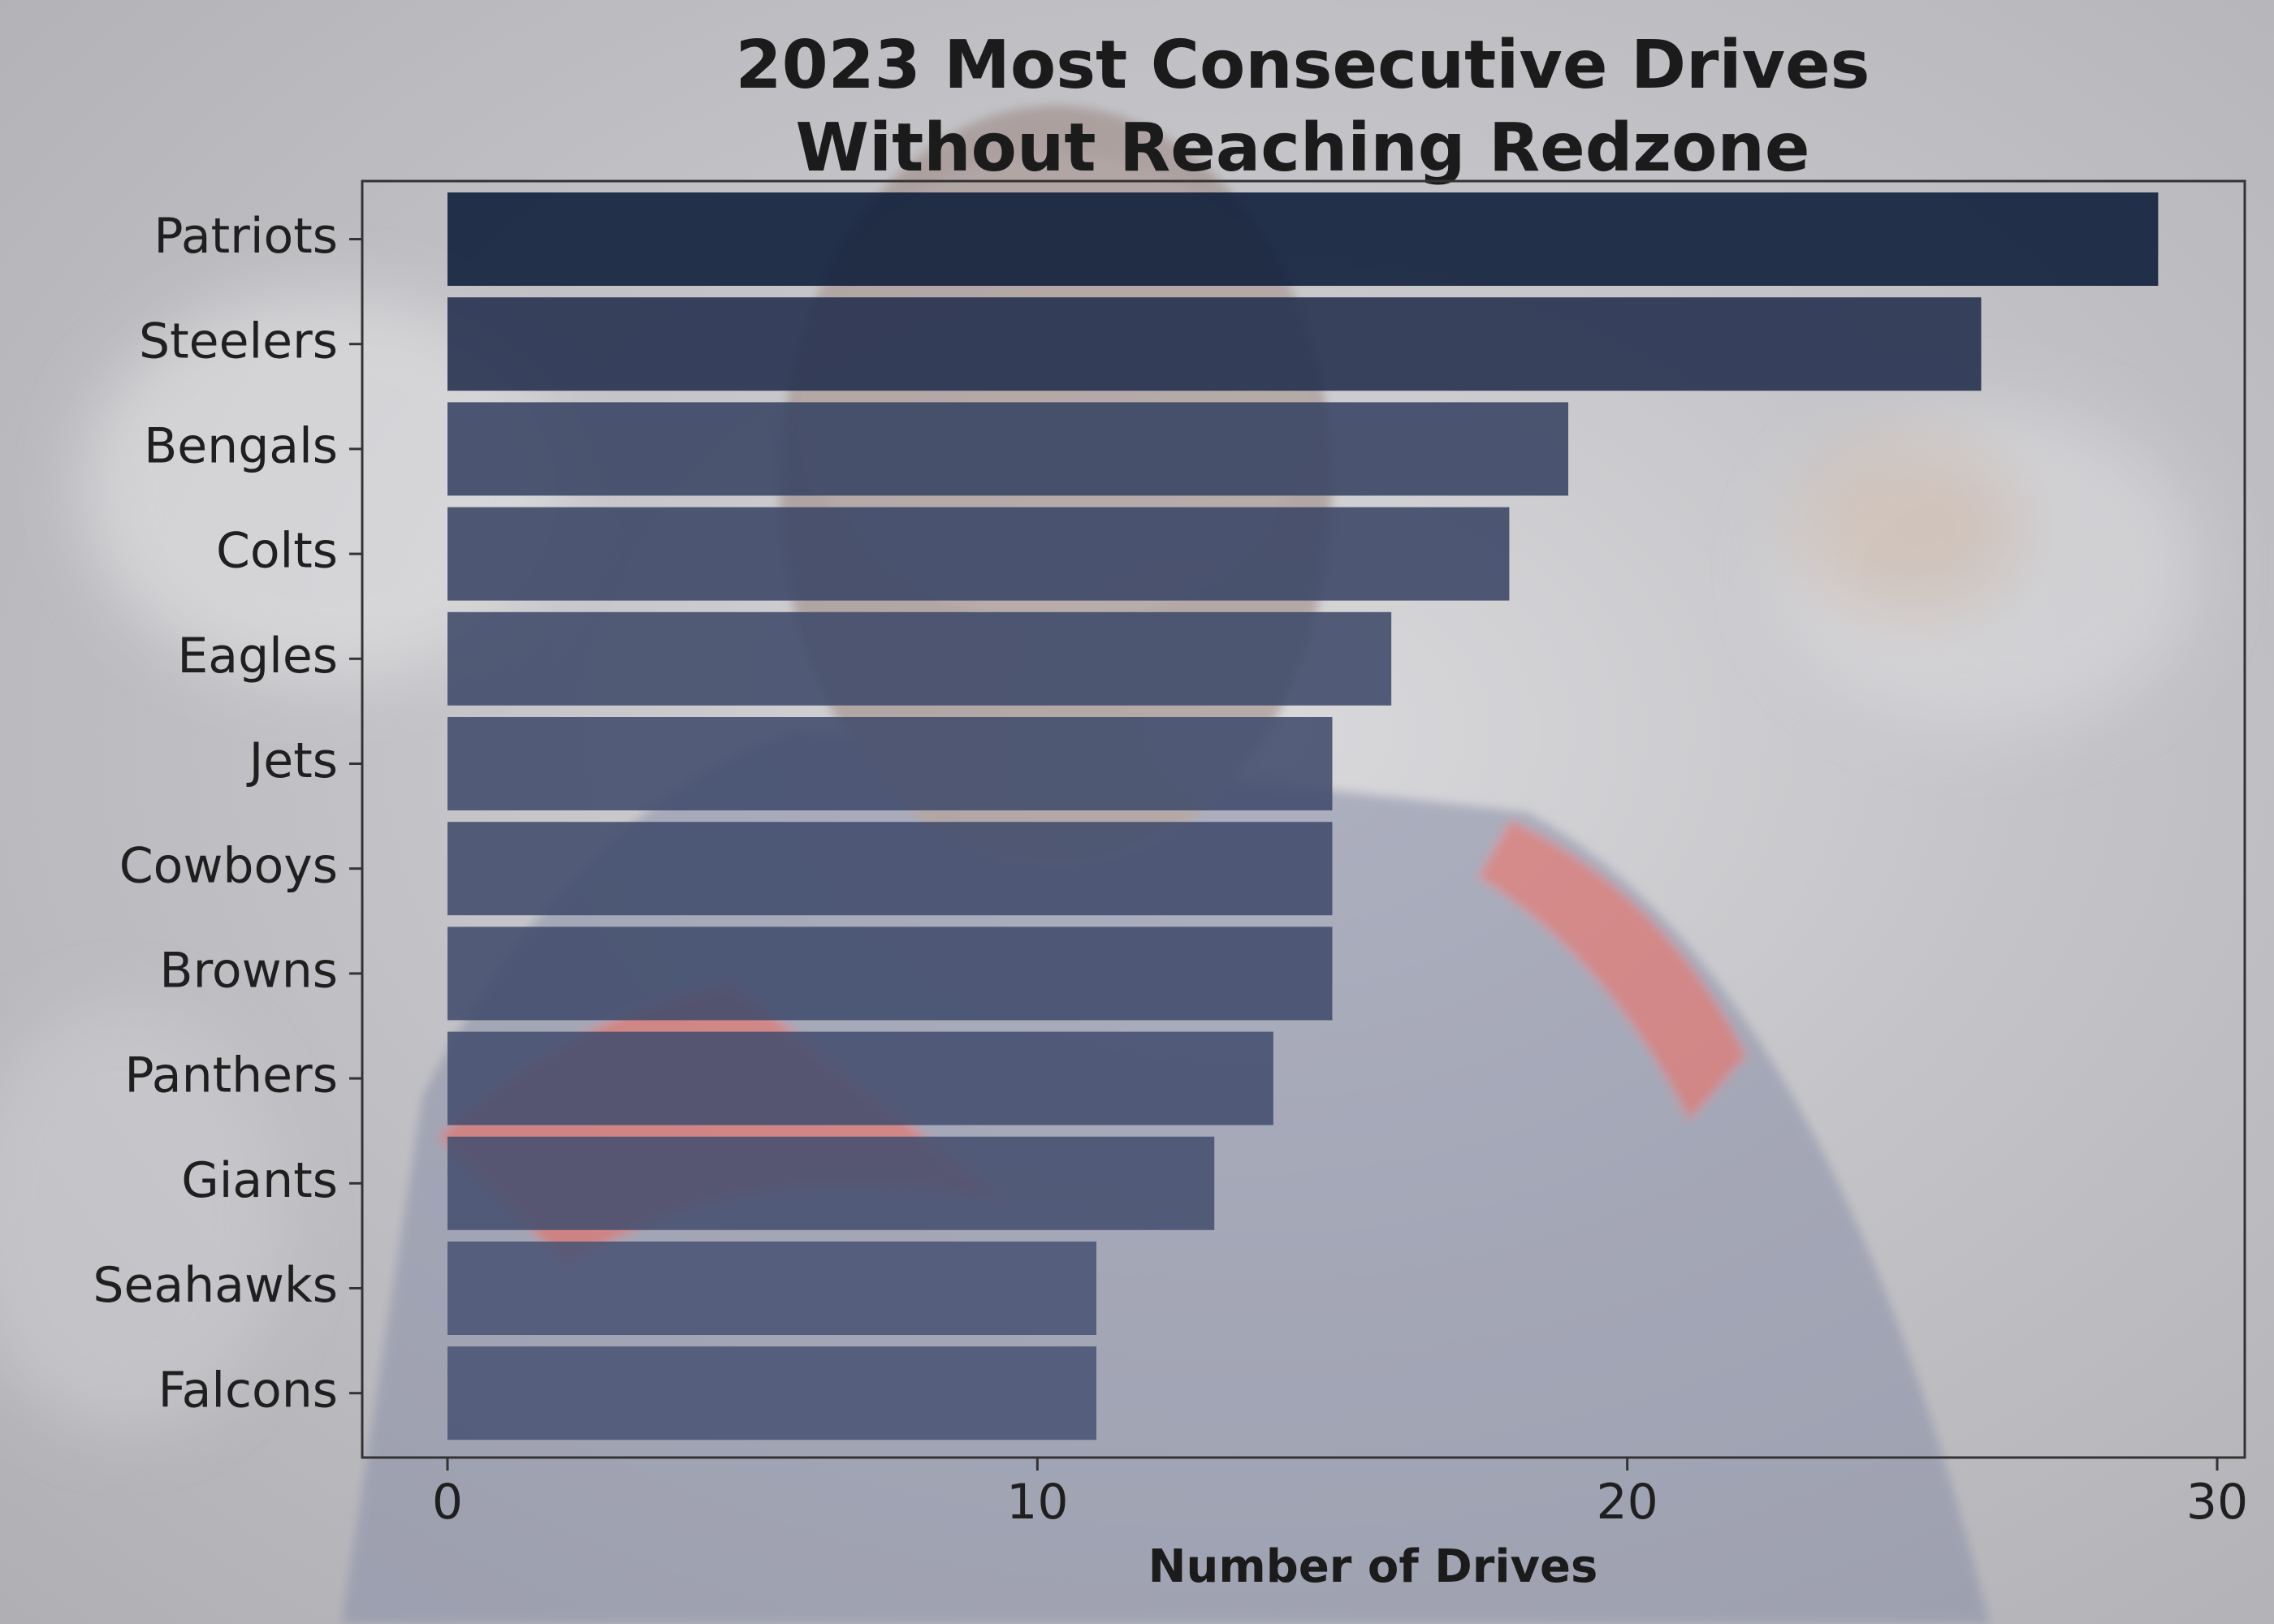 The width and height of the screenshot is (2274, 1624). I want to click on y-tick-label-panthers: Panthers, so click(231, 1075).